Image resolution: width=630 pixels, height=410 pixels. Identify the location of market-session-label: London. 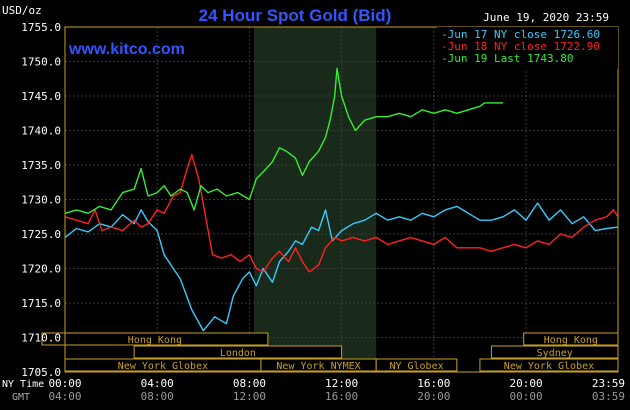
(238, 353).